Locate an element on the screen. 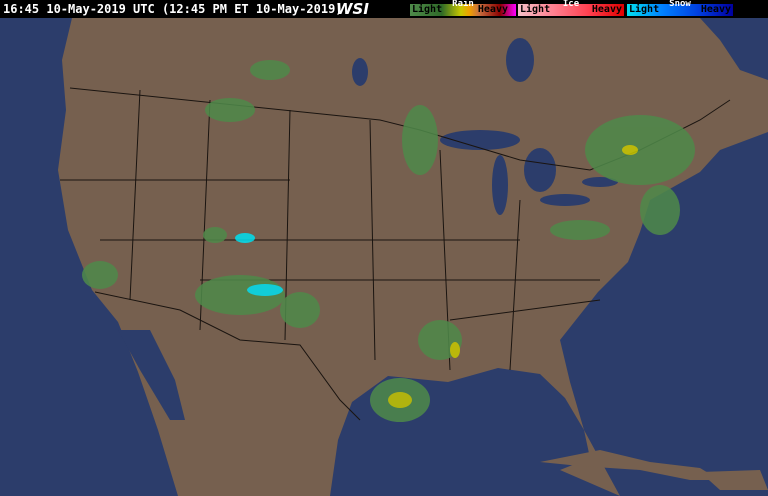 This screenshot has height=496, width=768. lake-erie is located at coordinates (565, 200).